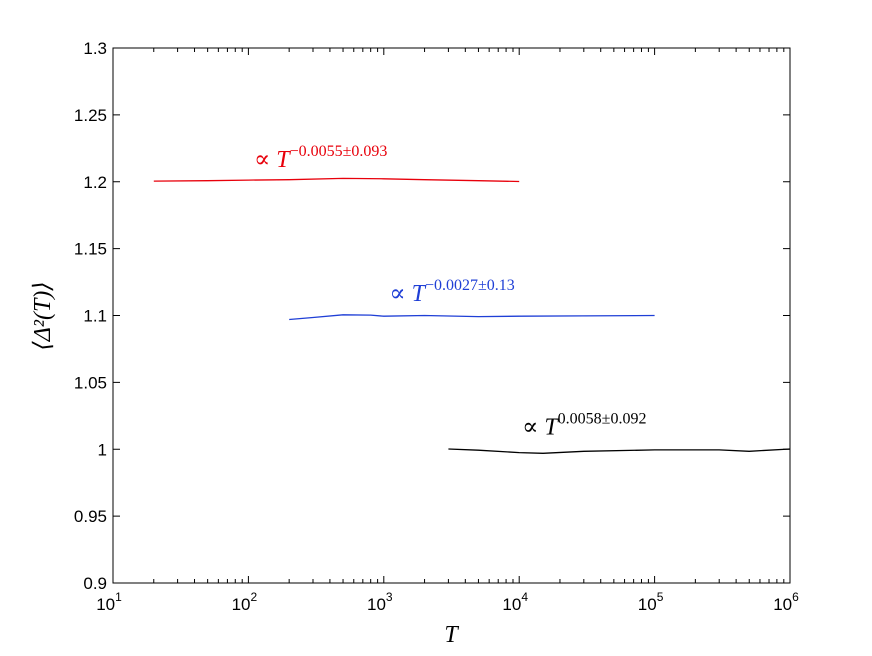  Describe the element at coordinates (43, 315) in the screenshot. I see `y-axis-label: ⟨Δ²(T)⟩` at that location.